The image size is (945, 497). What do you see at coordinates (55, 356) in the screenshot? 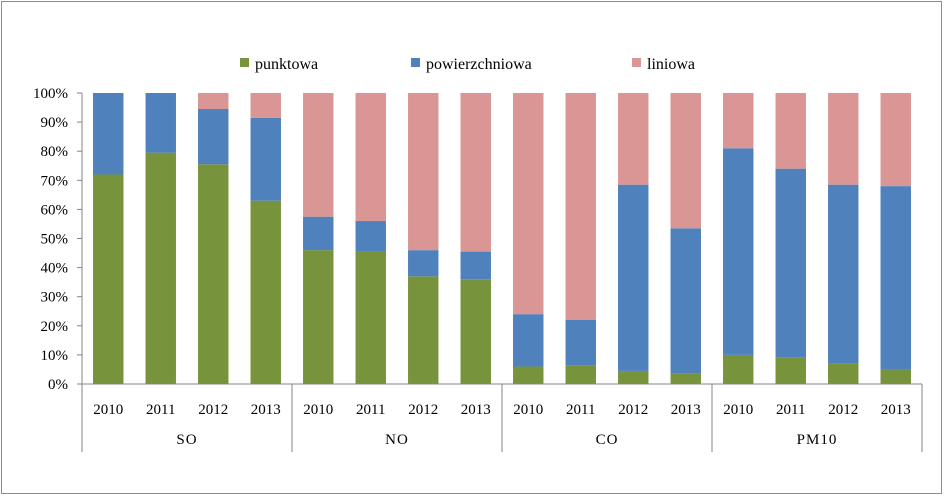
I see `y-tick-label: 10%` at bounding box center [55, 356].